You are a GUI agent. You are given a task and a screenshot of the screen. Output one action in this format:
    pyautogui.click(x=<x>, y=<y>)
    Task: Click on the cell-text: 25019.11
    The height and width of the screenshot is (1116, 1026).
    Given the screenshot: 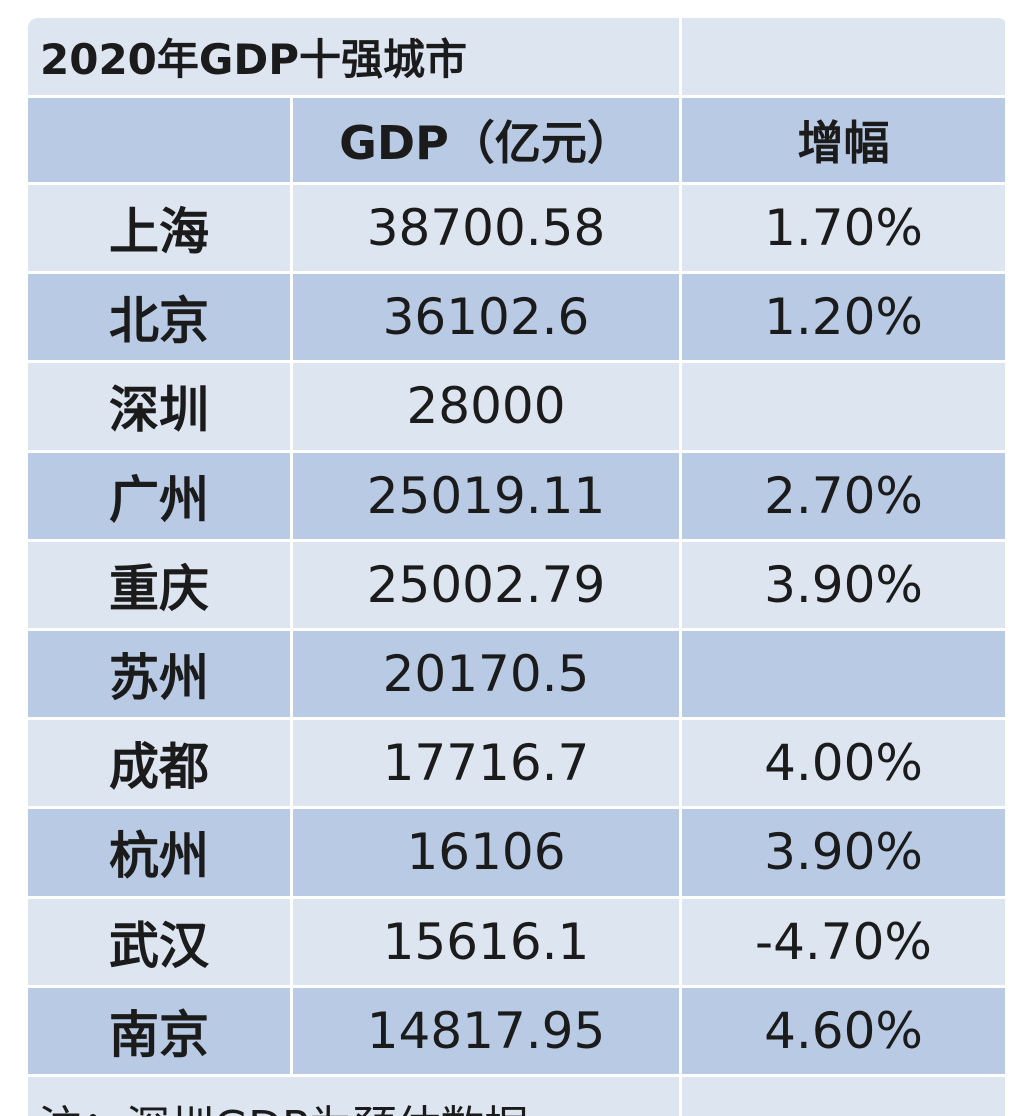 What is the action you would take?
    pyautogui.click(x=486, y=495)
    